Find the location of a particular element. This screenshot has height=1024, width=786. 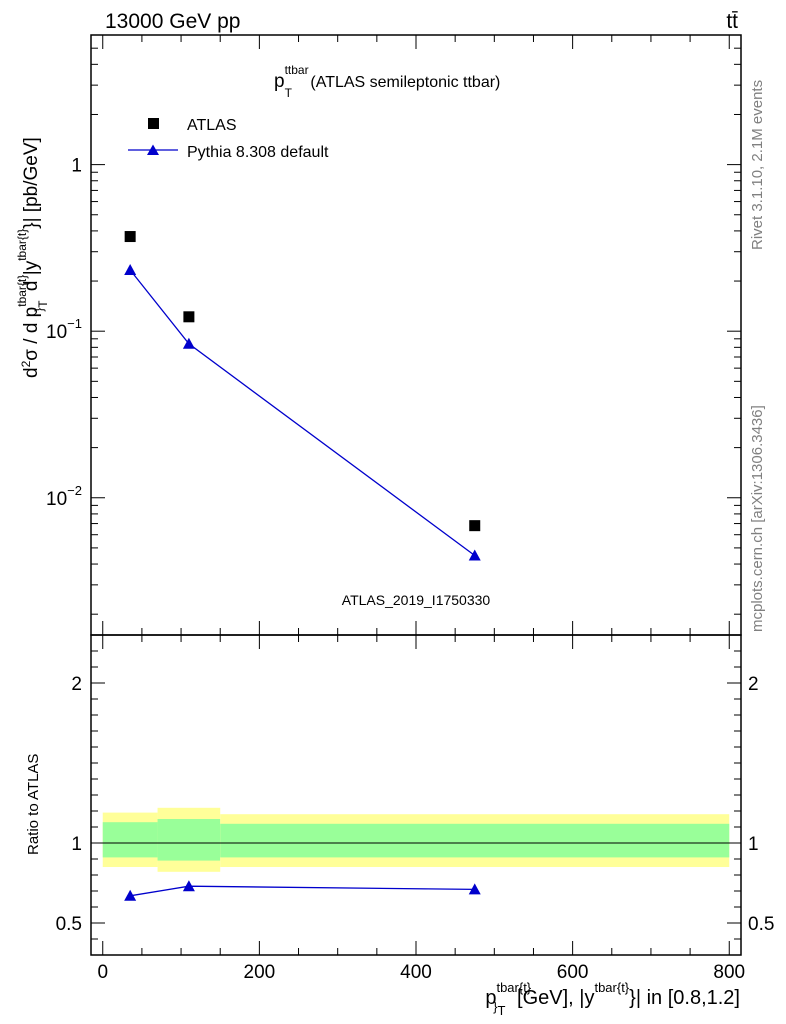

ratio-y-tick-label-right: 0.5 is located at coordinates (761, 924).